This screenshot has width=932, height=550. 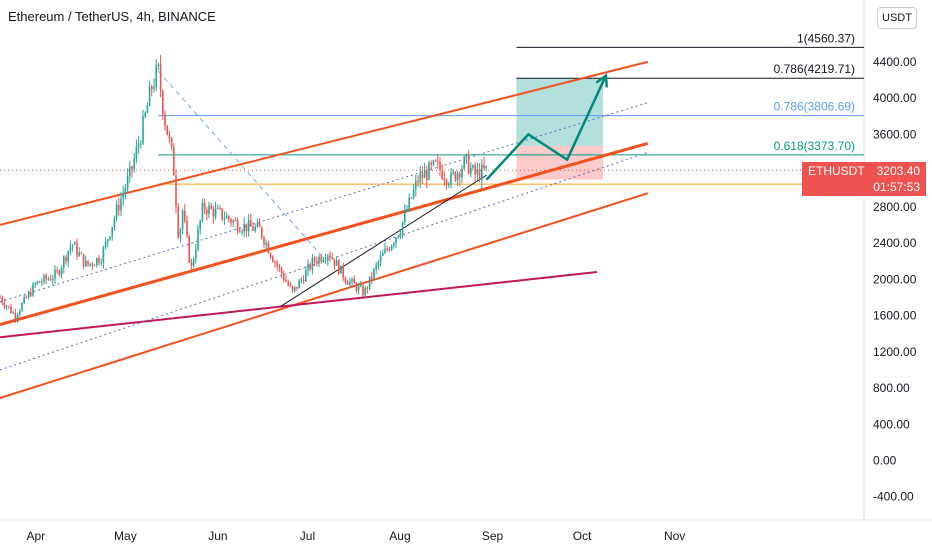 What do you see at coordinates (546, 127) in the screenshot?
I see `projection-line` at bounding box center [546, 127].